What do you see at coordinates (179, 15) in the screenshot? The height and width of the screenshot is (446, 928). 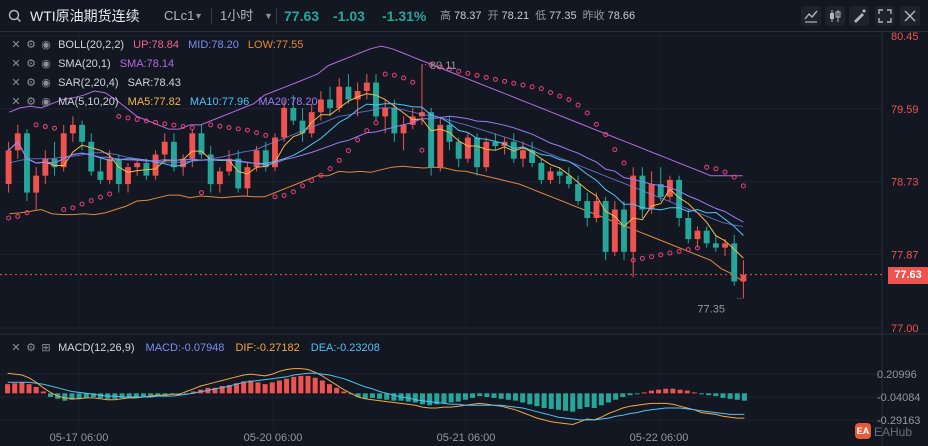 I see `symbol-code: CLc1` at bounding box center [179, 15].